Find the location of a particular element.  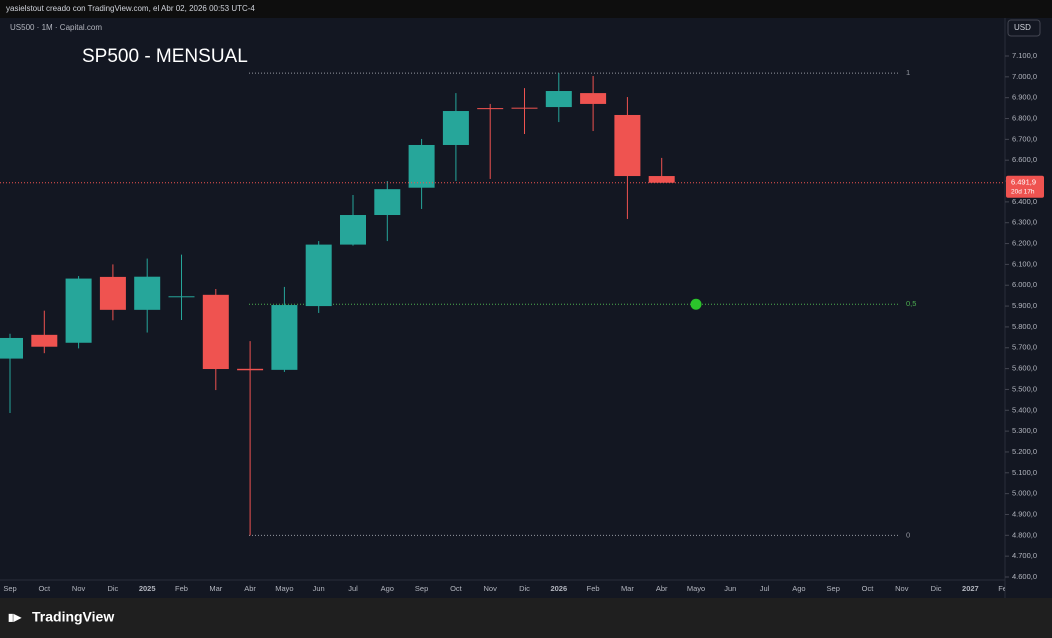

brand: TradingView is located at coordinates (73, 617).